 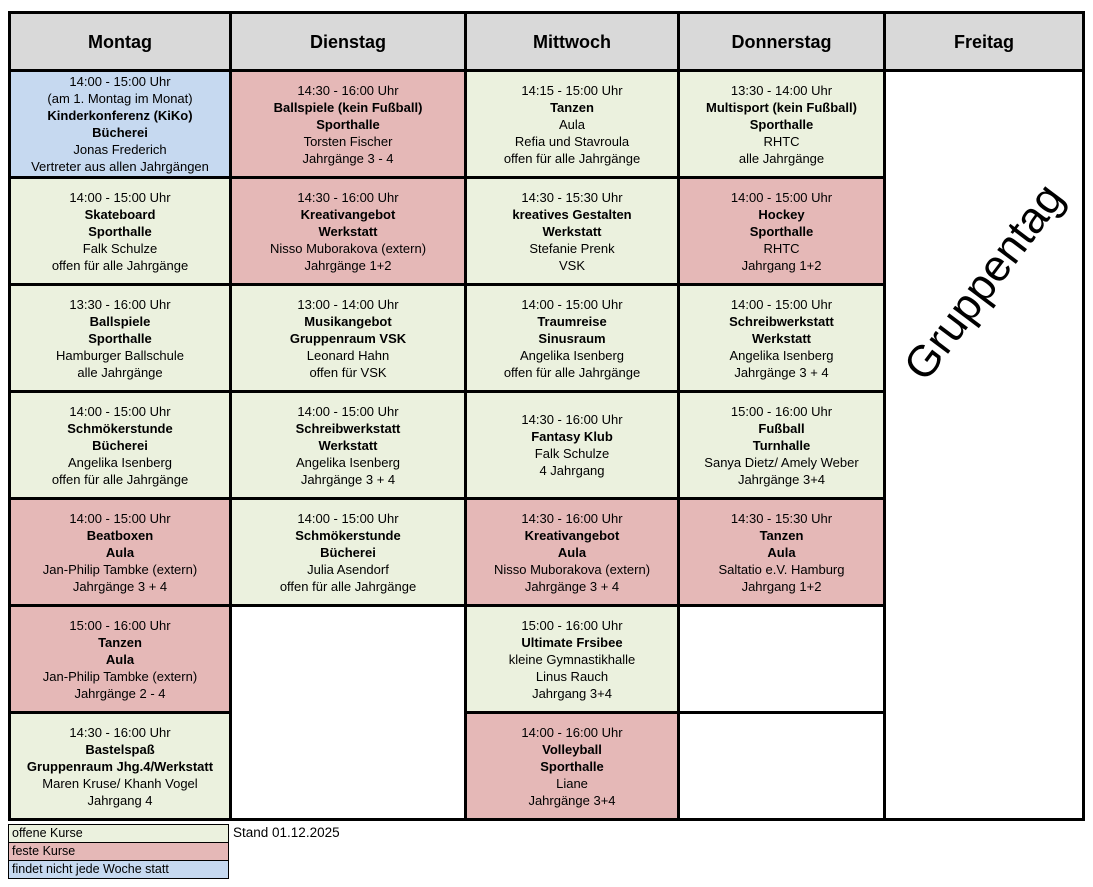 I want to click on course-cell-line: Traumreise, so click(x=572, y=321).